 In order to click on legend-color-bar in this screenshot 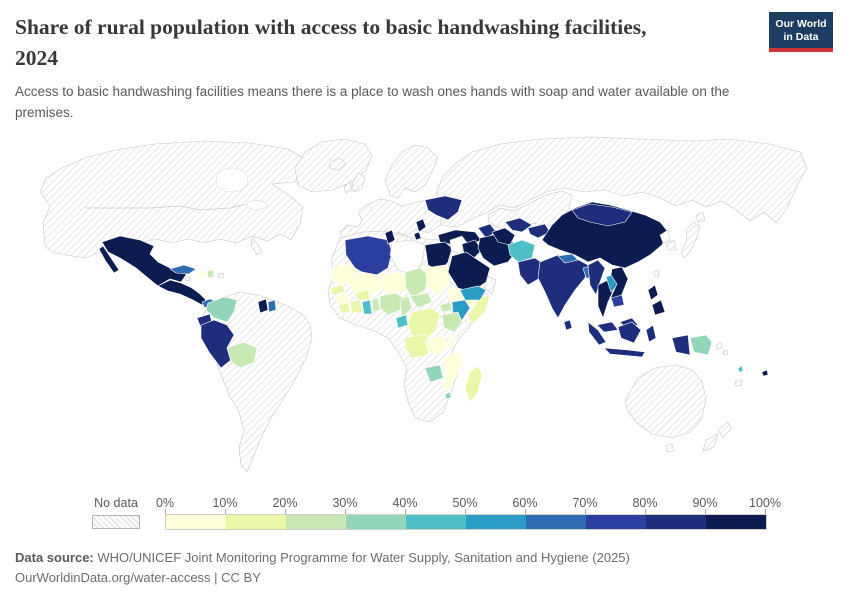, I will do `click(466, 522)`.